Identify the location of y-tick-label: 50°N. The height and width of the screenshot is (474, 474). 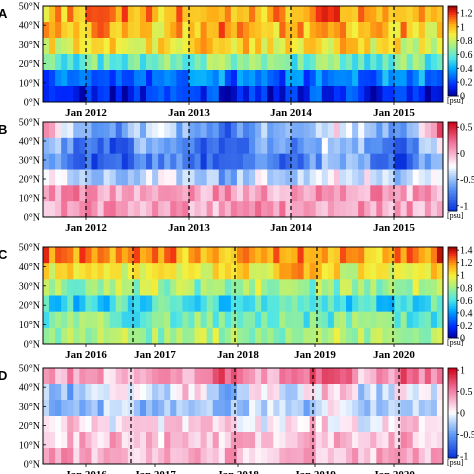
(29, 369).